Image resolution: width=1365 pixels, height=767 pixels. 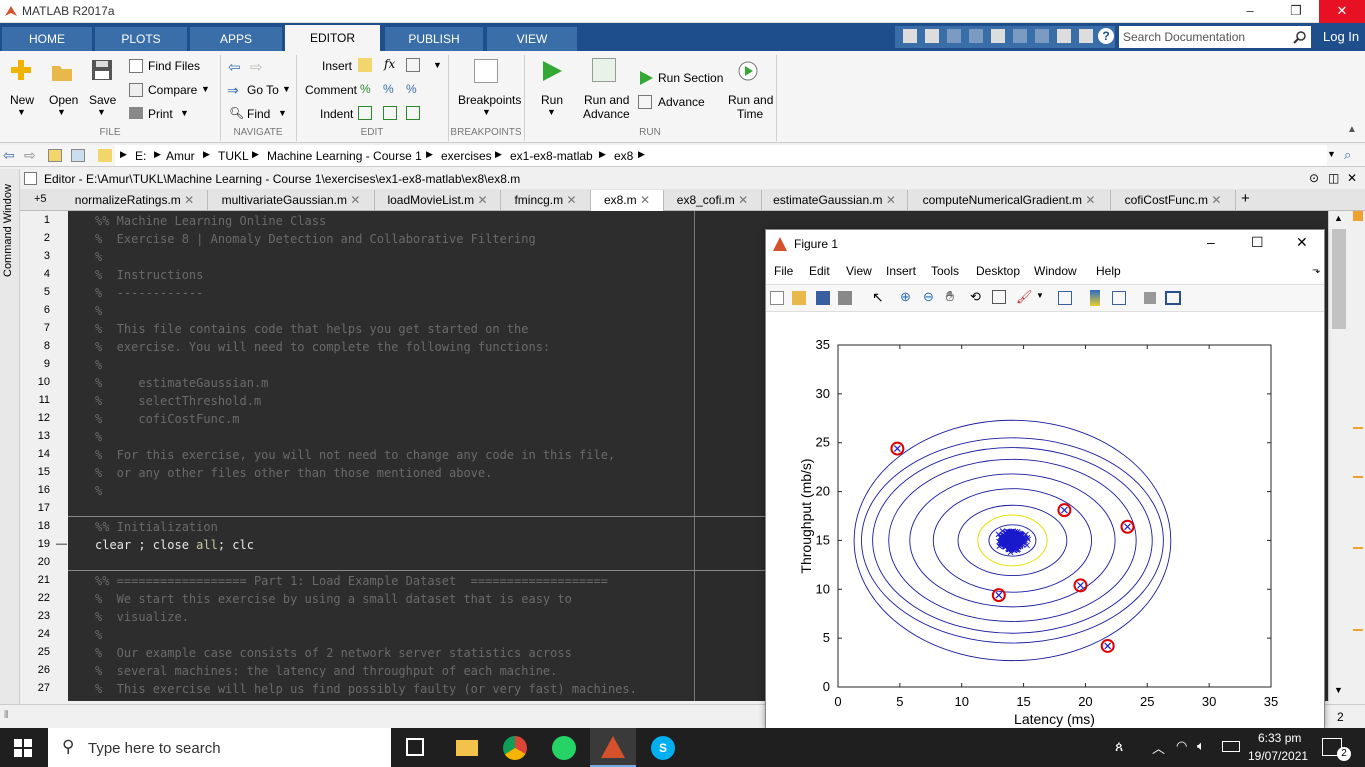 What do you see at coordinates (859, 271) in the screenshot?
I see `figure-menu-item: View` at bounding box center [859, 271].